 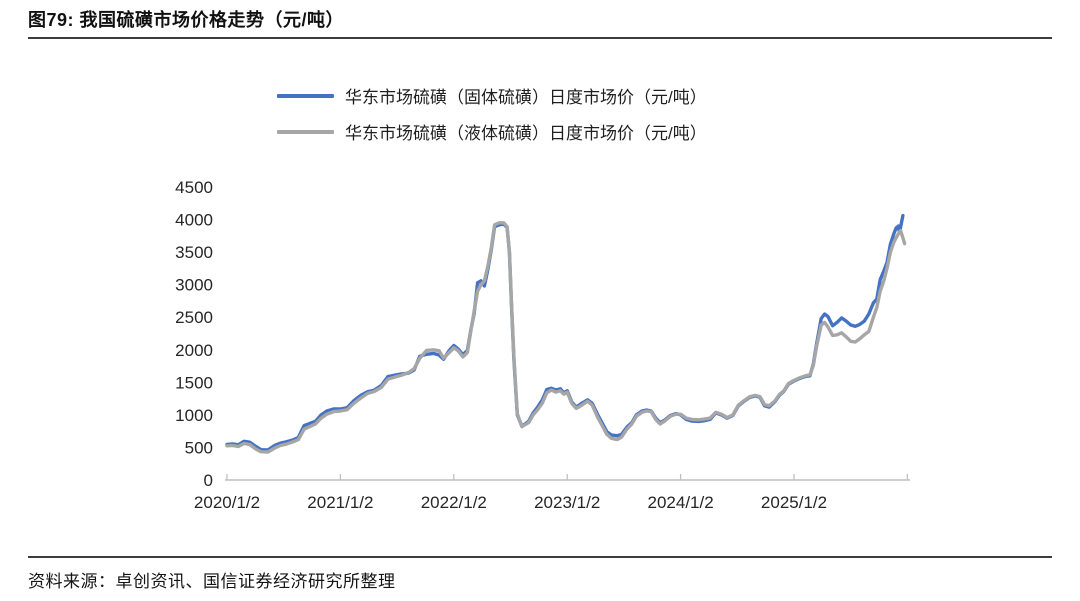 What do you see at coordinates (208, 480) in the screenshot?
I see `y-tick-label: 0` at bounding box center [208, 480].